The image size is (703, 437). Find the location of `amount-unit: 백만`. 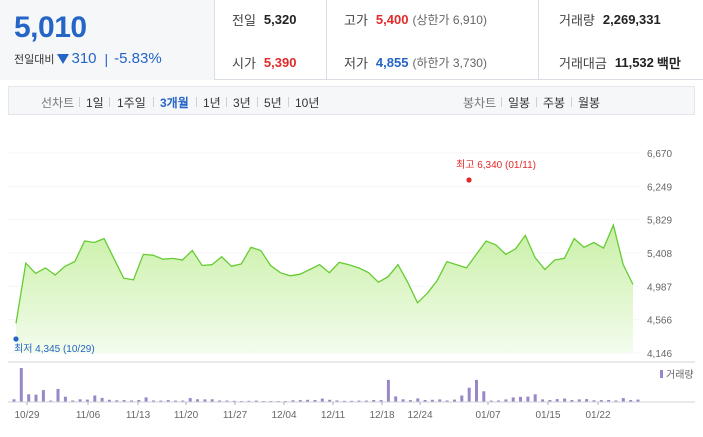

amount-unit: 백만 is located at coordinates (668, 63).